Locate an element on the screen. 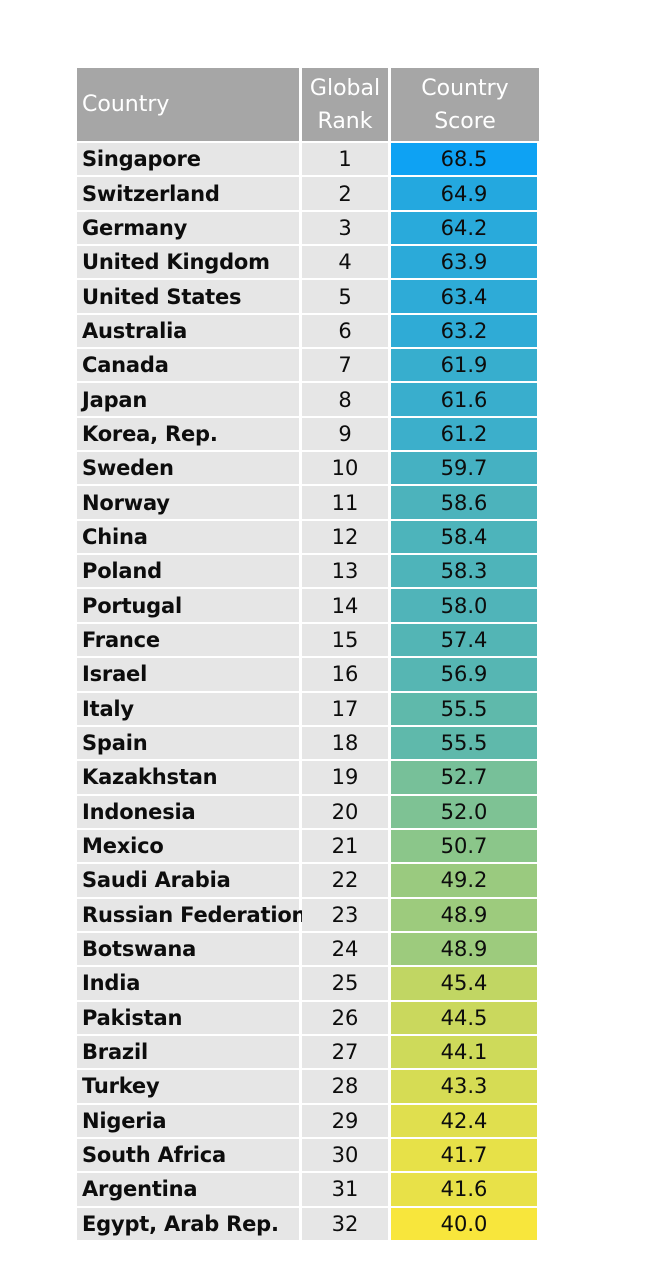  country-score: 43.3 is located at coordinates (464, 1086).